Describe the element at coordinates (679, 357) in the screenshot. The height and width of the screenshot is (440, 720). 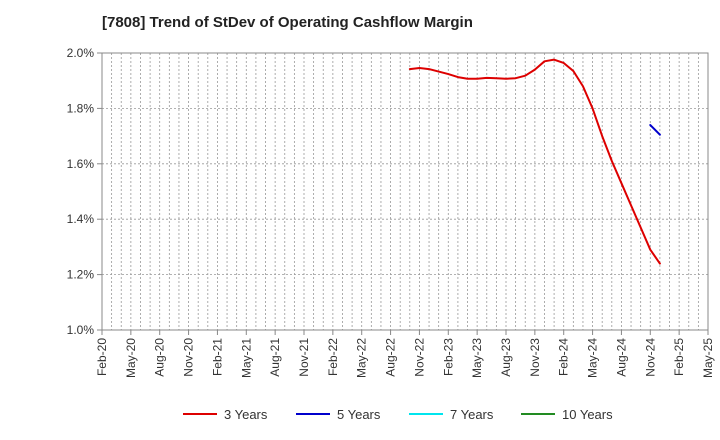
I see `x-tick-label: Feb-25` at that location.